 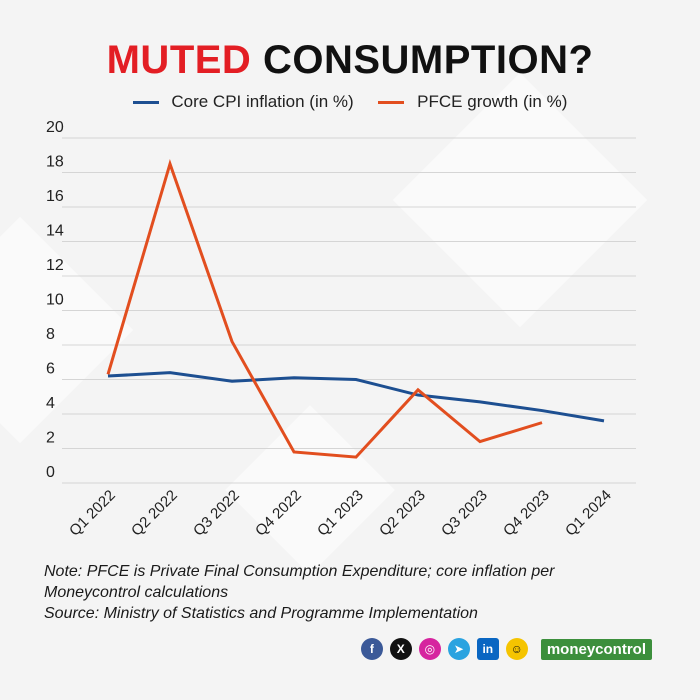 What do you see at coordinates (50, 334) in the screenshot?
I see `y-tick-label: 8` at bounding box center [50, 334].